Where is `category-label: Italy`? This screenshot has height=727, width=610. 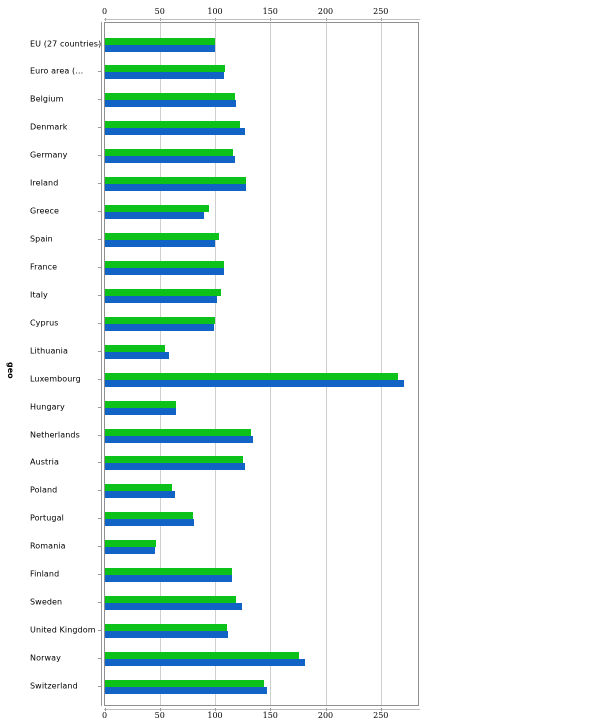 category-label: Italy is located at coordinates (39, 295).